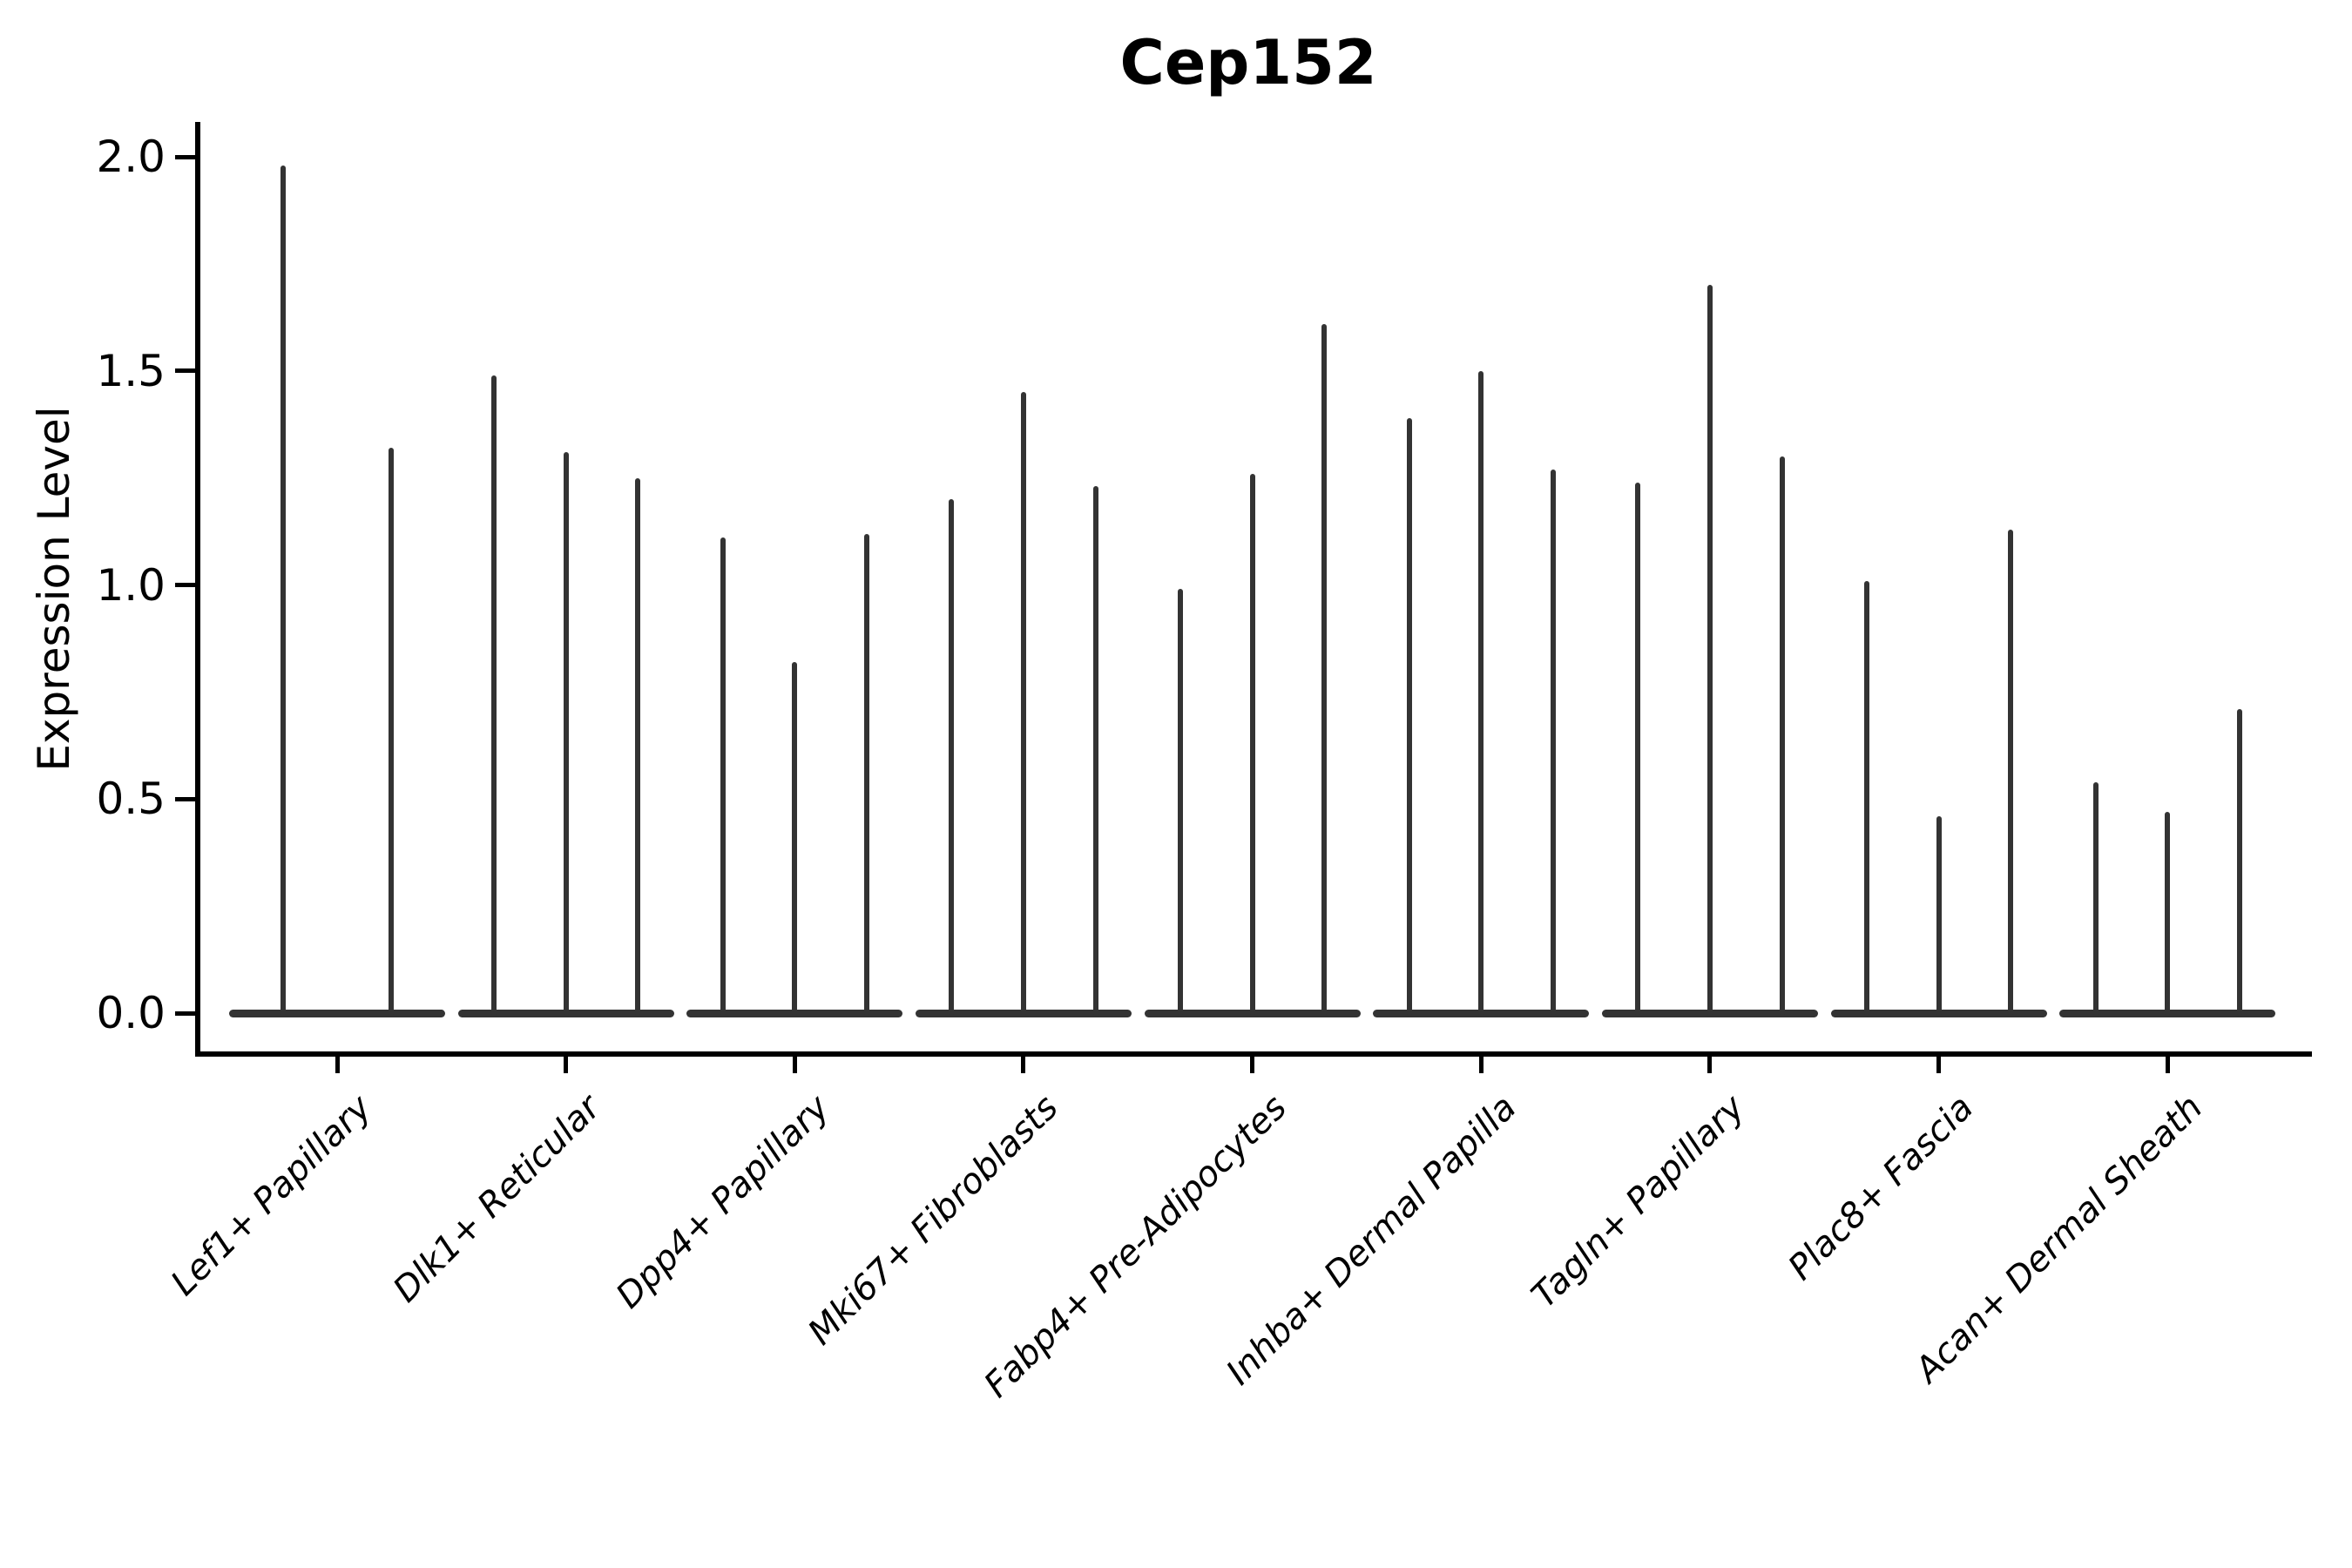  What do you see at coordinates (1881, 1187) in the screenshot?
I see `x-tick-label: Plac8+ Fascia` at bounding box center [1881, 1187].